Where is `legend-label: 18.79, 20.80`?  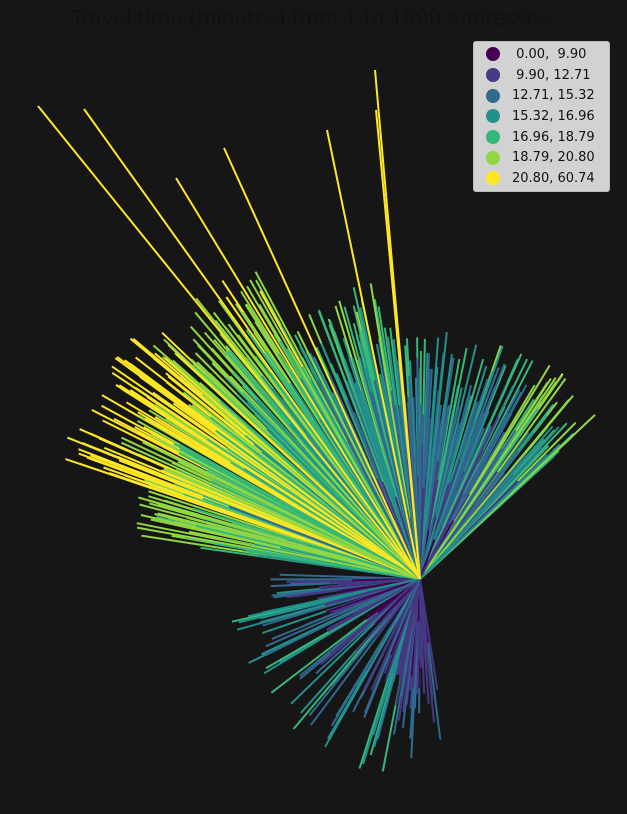
legend-label: 18.79, 20.80 is located at coordinates (553, 158).